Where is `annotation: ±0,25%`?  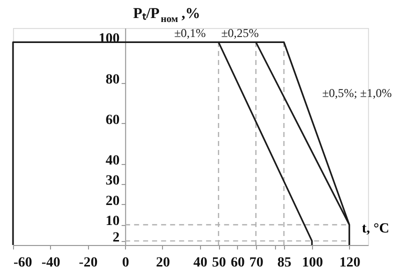 annotation: ±0,25% is located at coordinates (240, 33).